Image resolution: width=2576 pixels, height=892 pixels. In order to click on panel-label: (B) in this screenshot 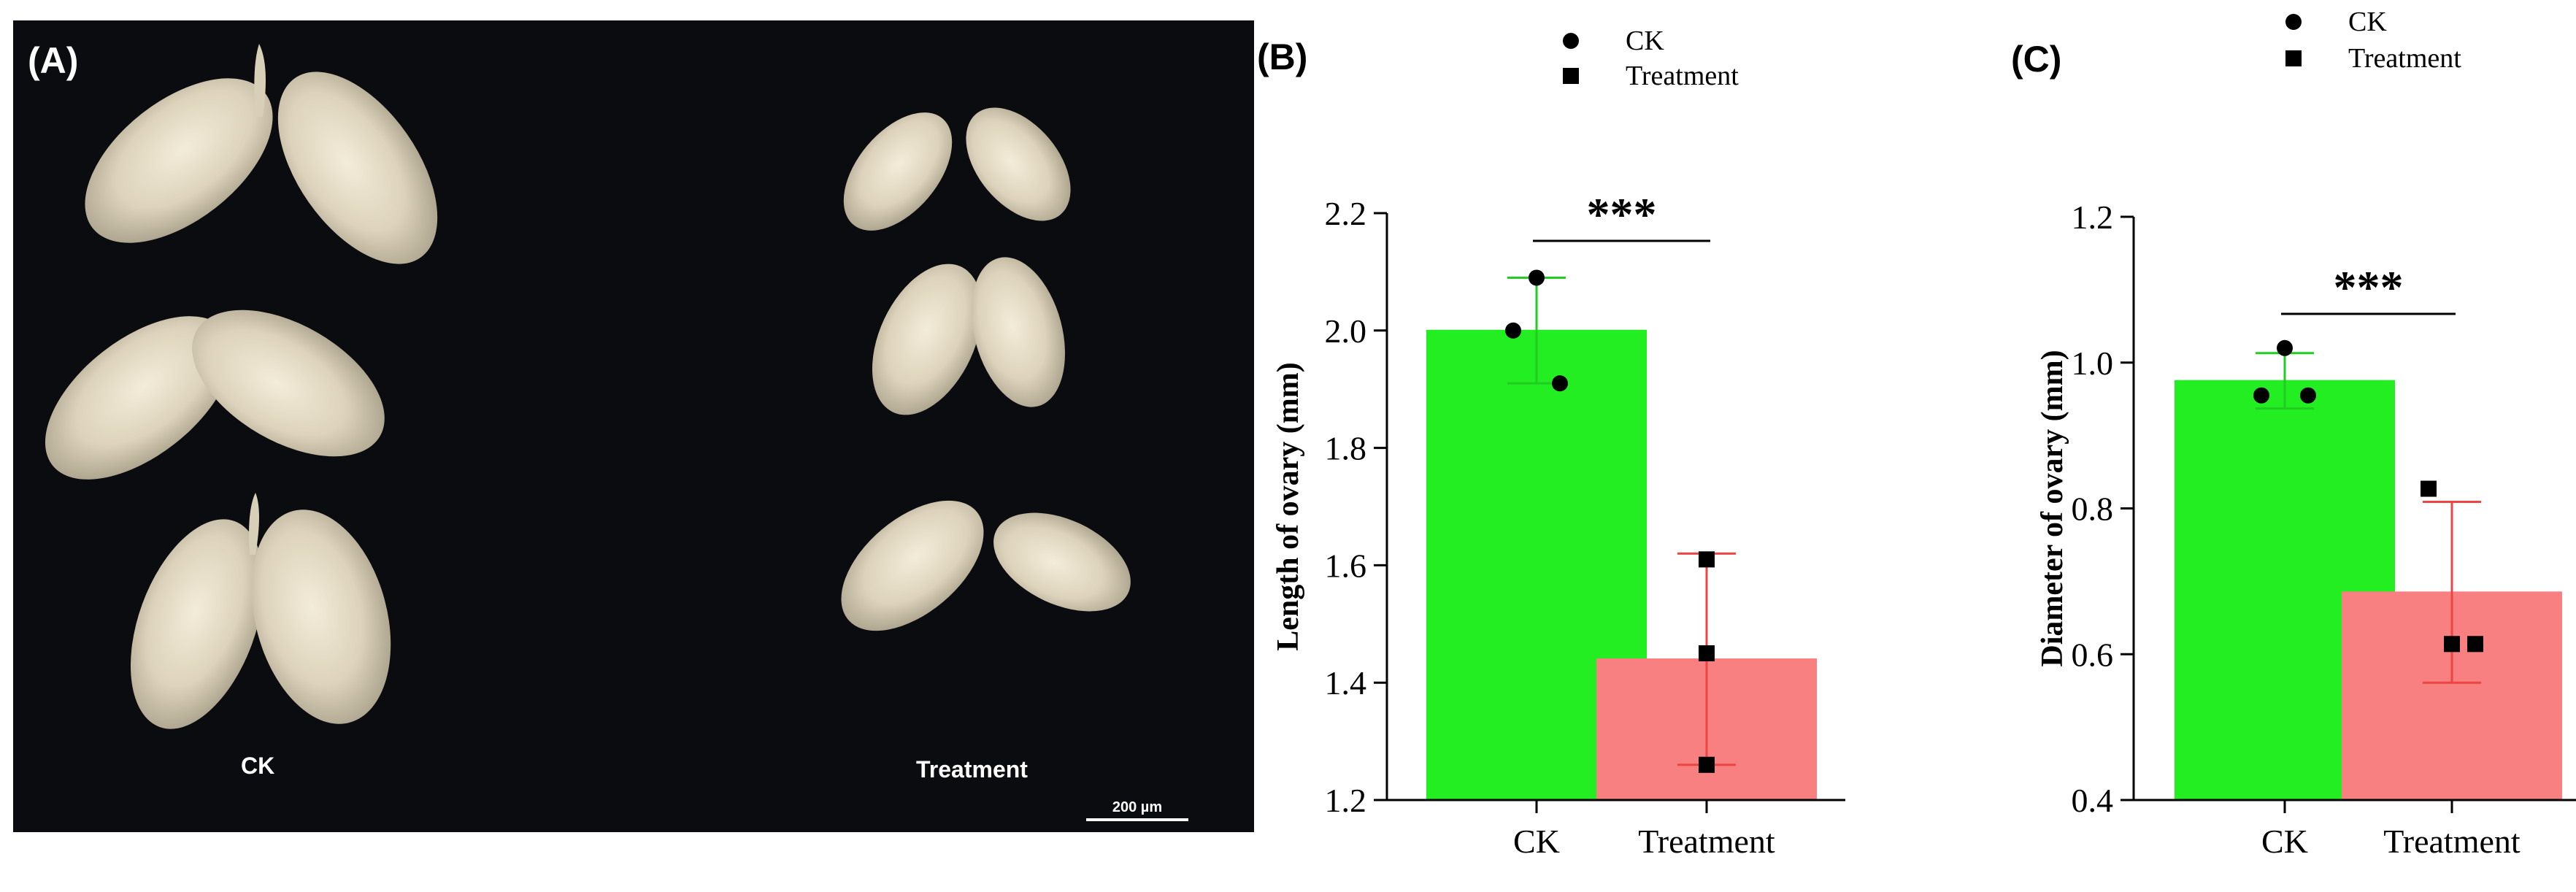, I will do `click(1282, 56)`.